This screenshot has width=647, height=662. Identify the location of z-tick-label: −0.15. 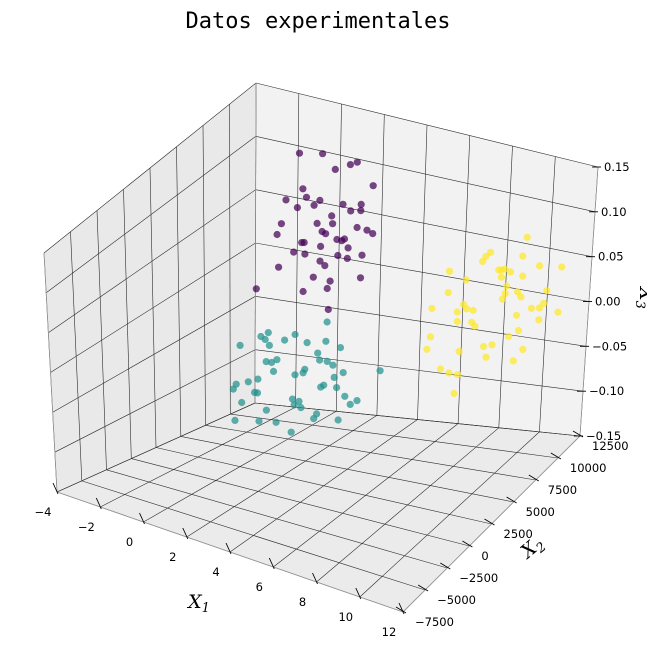
(603, 436).